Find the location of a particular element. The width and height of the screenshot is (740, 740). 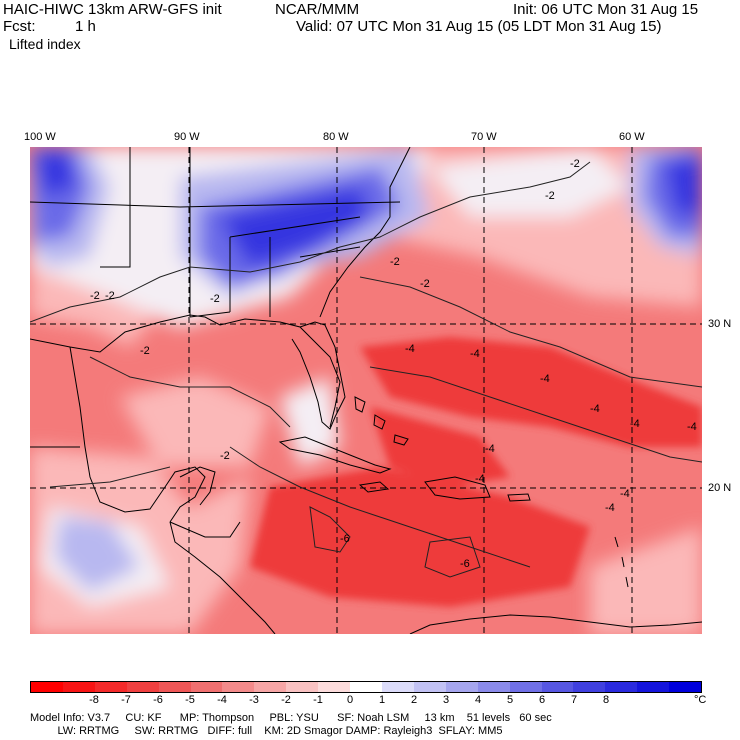

lon-label-80w: 80 W is located at coordinates (336, 137).